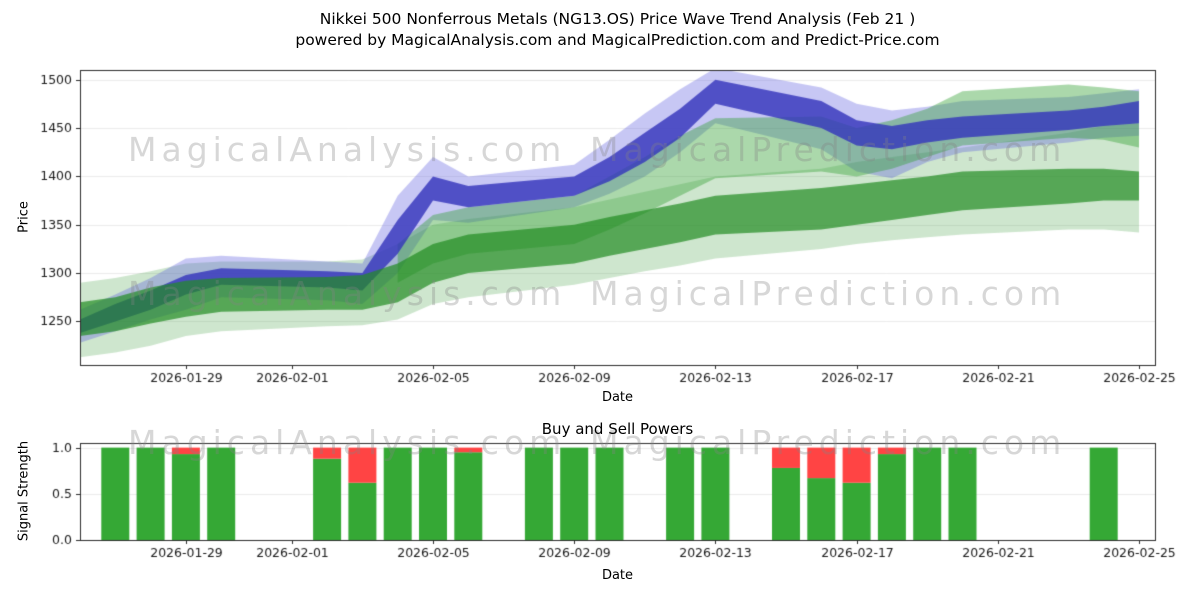 The image size is (1200, 600). What do you see at coordinates (617, 397) in the screenshot?
I see `date-axis-label-top: Date` at bounding box center [617, 397].